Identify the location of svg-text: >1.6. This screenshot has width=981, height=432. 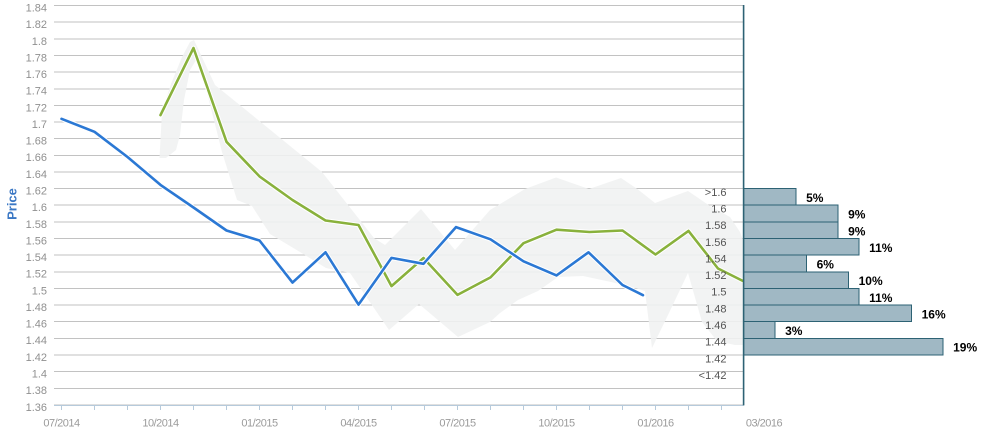
(716, 193).